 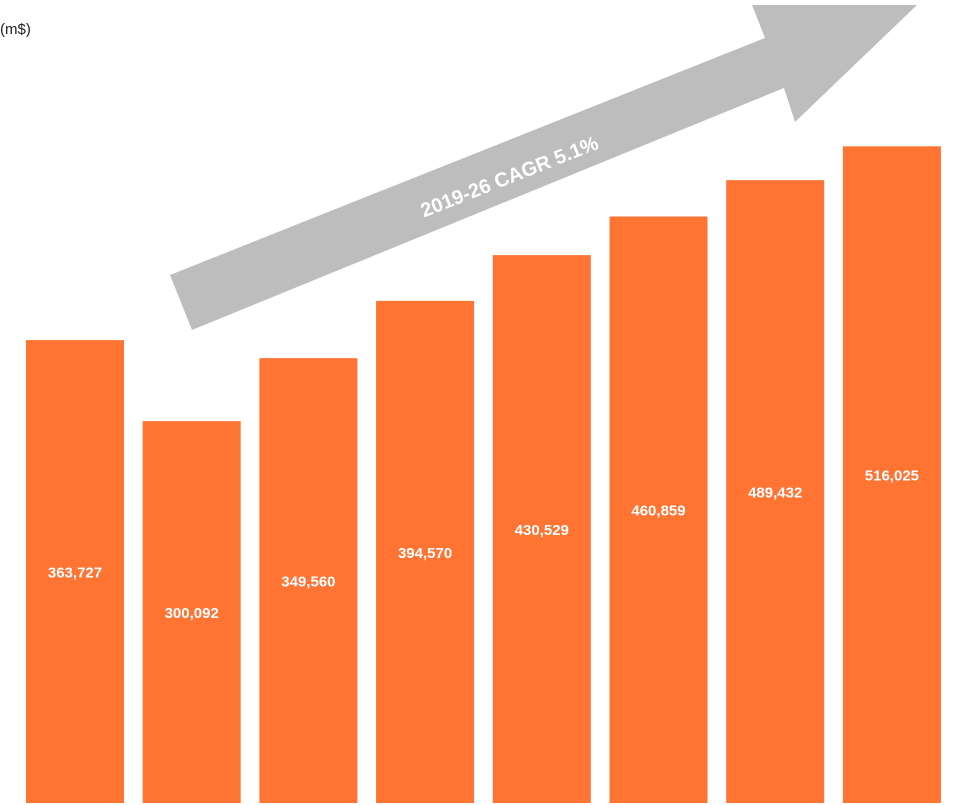 I want to click on value-label: 516,025, so click(x=892, y=476).